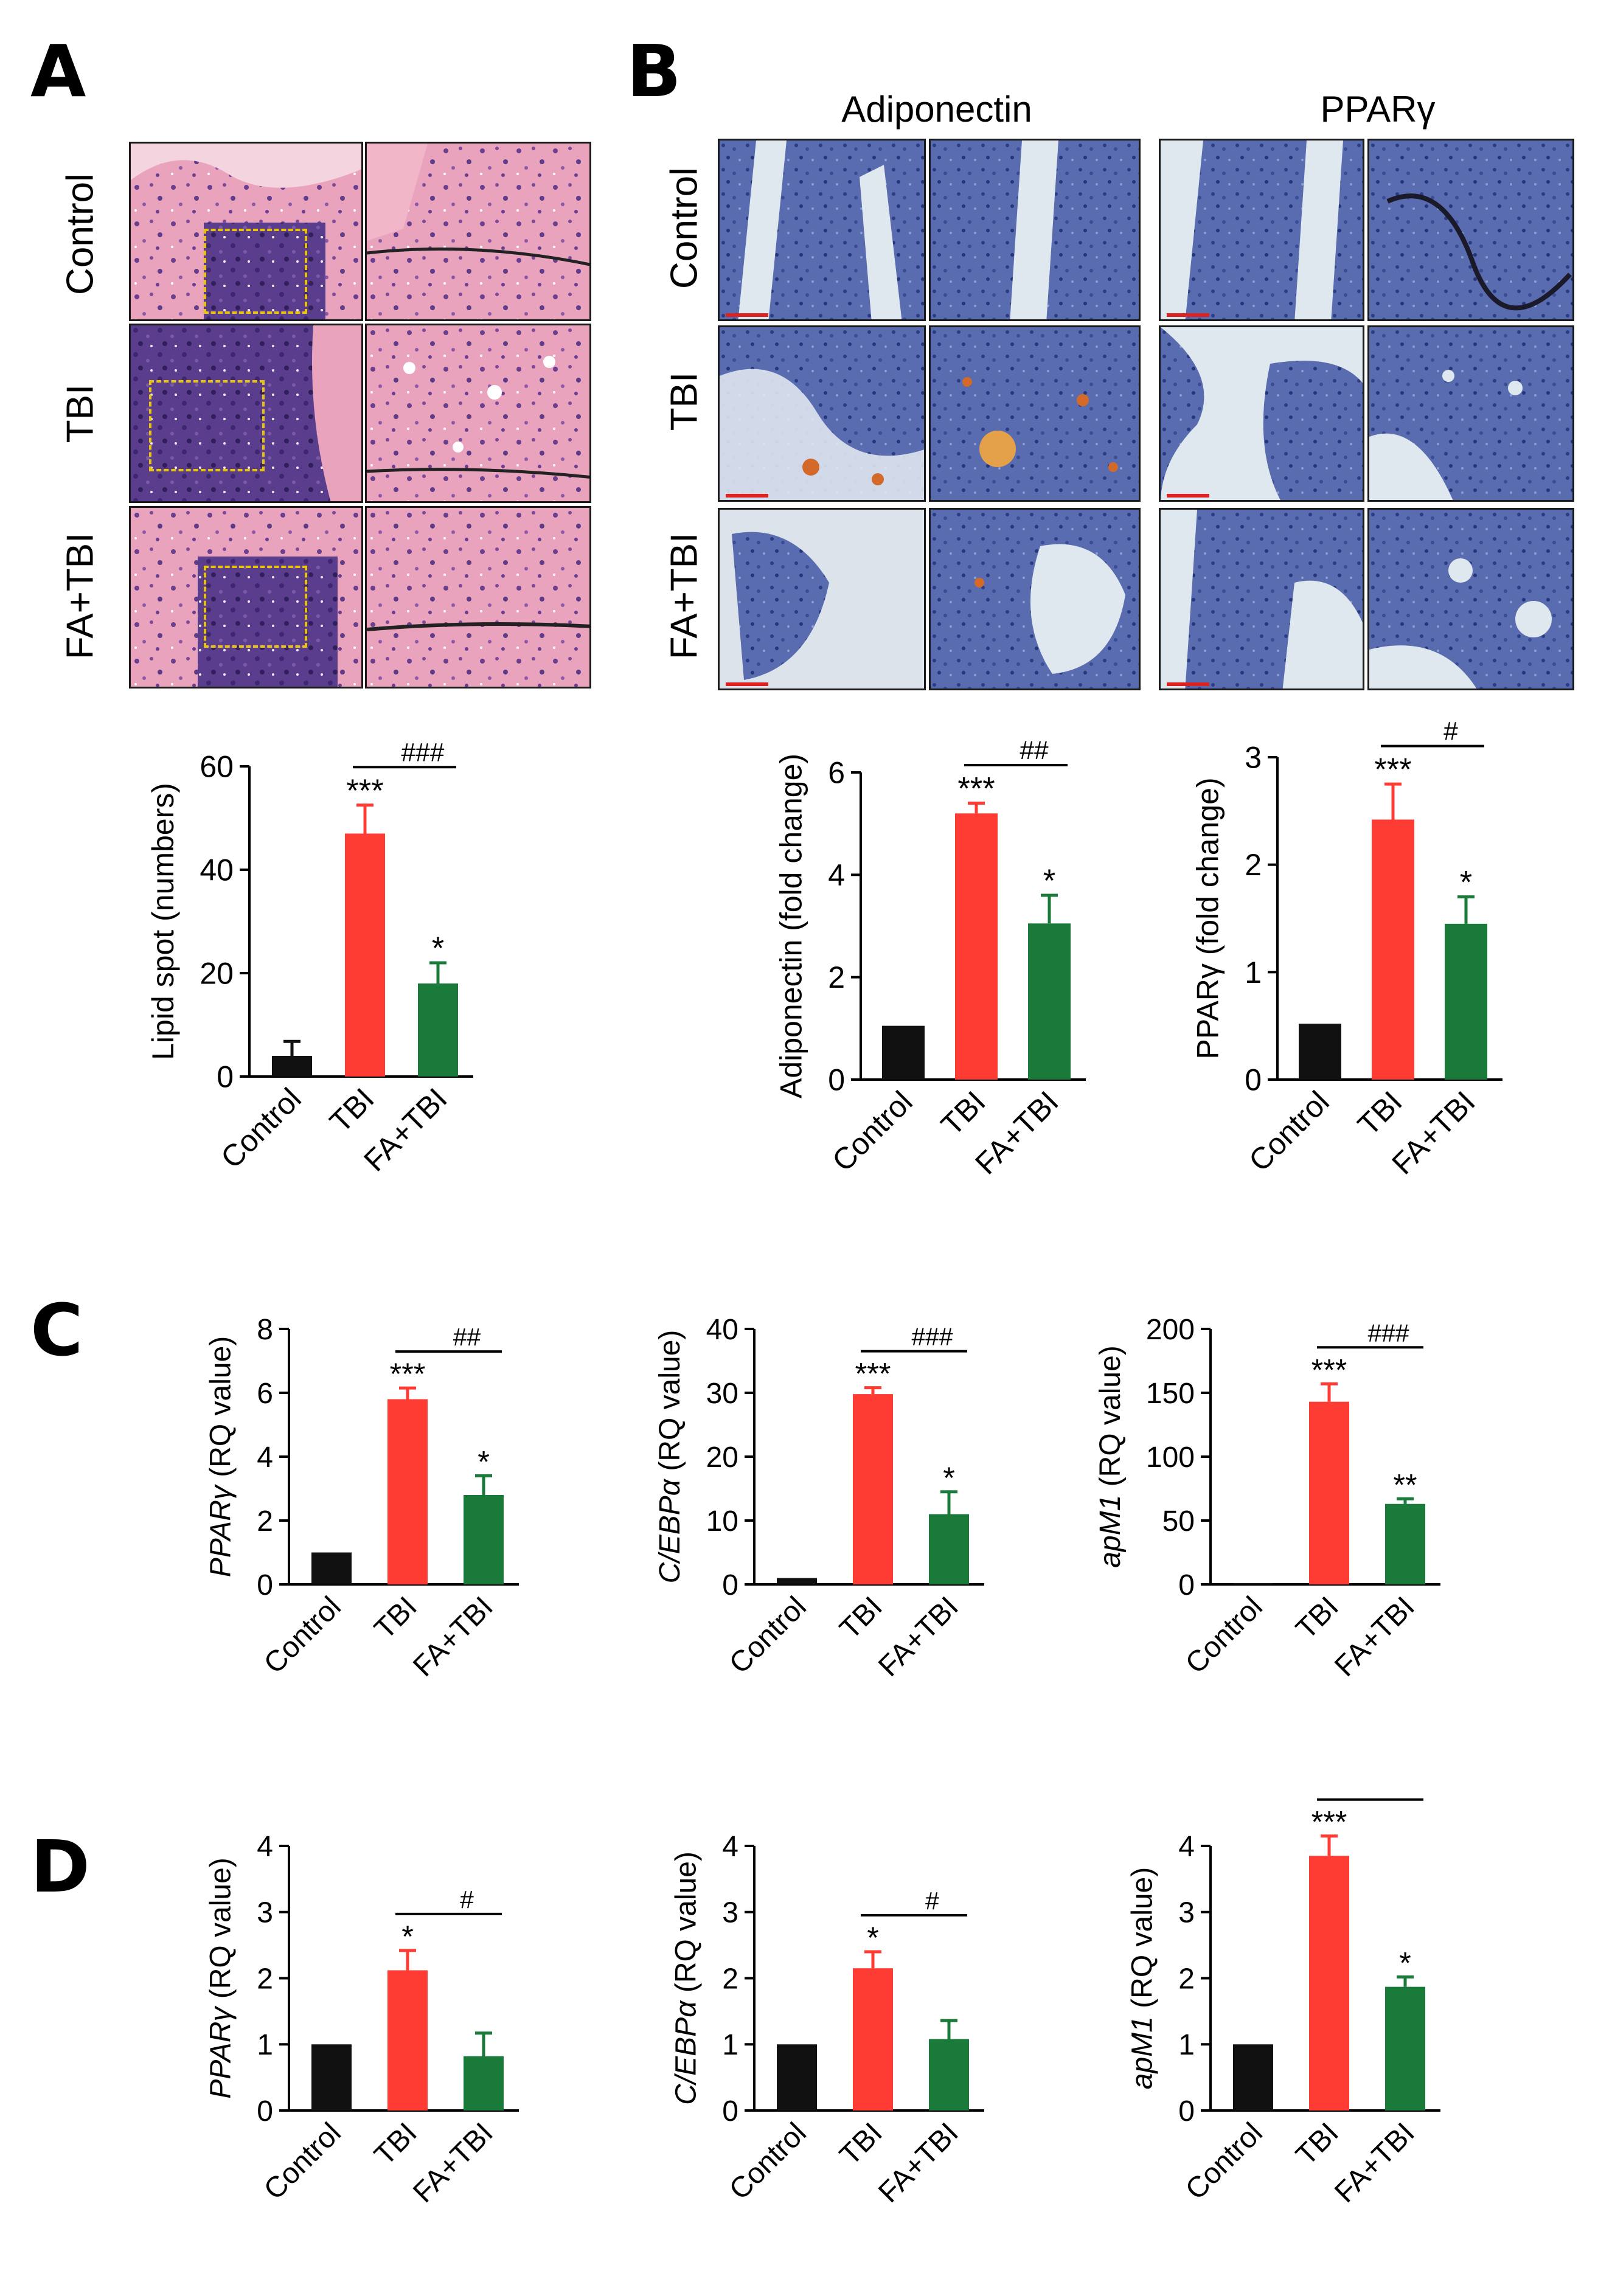 The height and width of the screenshot is (2296, 1598). I want to click on row-label-b-control: Control, so click(684, 228).